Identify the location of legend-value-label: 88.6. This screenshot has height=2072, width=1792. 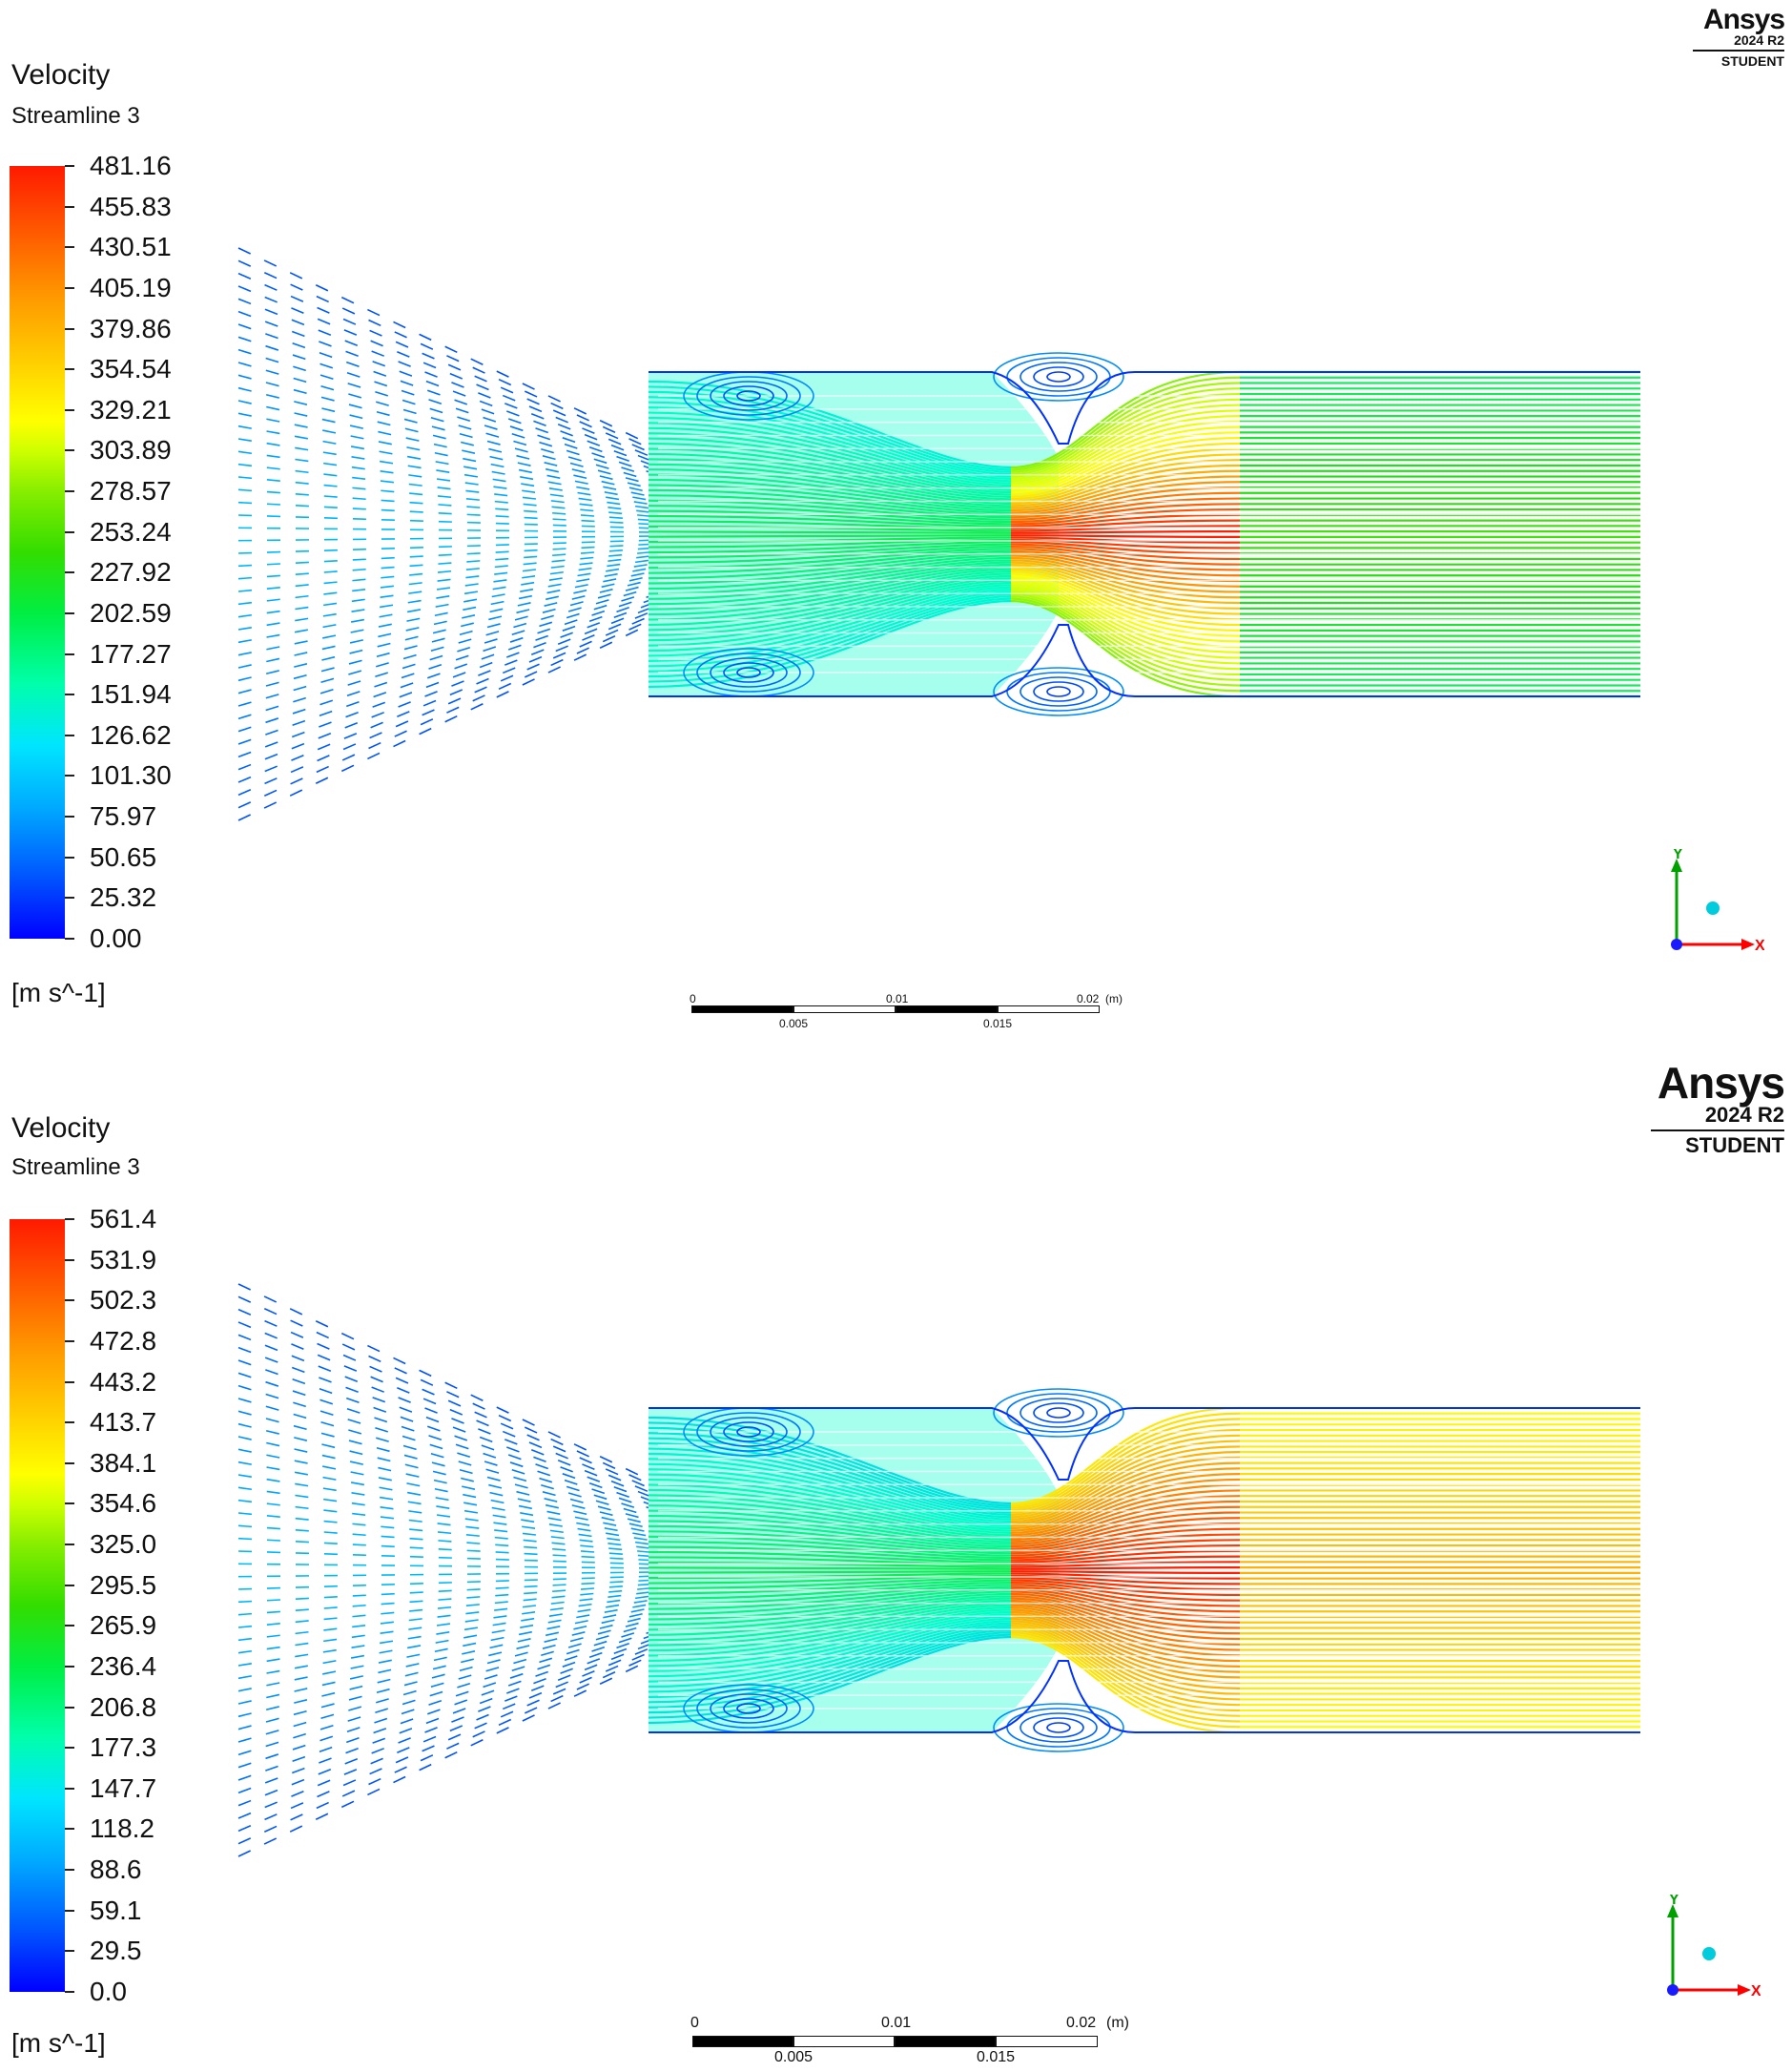
(116, 1870).